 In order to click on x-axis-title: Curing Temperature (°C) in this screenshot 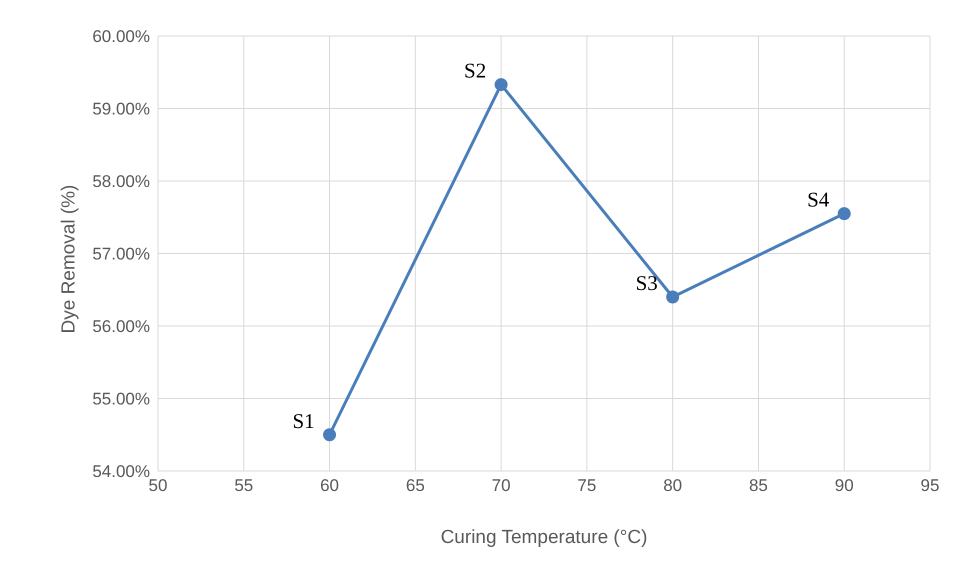, I will do `click(544, 537)`.